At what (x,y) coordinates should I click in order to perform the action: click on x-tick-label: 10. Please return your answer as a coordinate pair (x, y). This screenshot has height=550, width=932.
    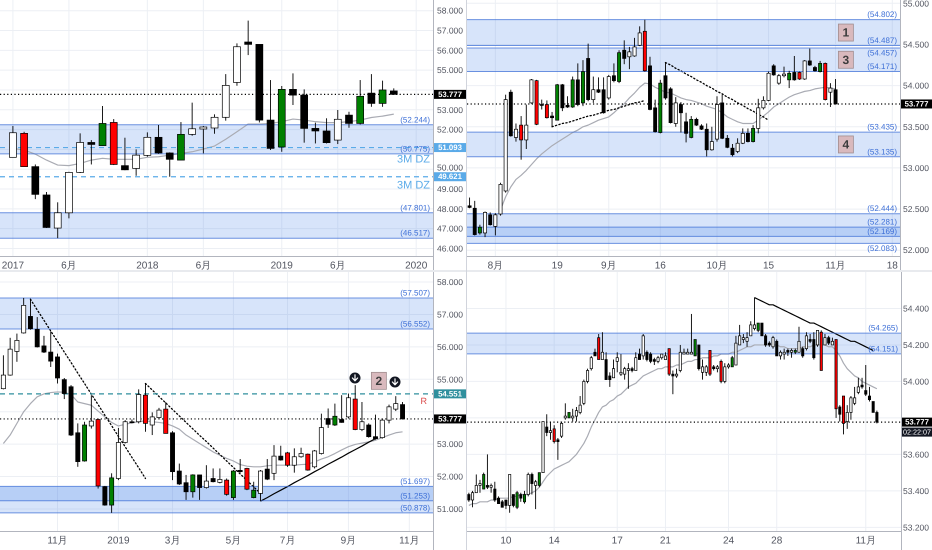
    Looking at the image, I should click on (506, 541).